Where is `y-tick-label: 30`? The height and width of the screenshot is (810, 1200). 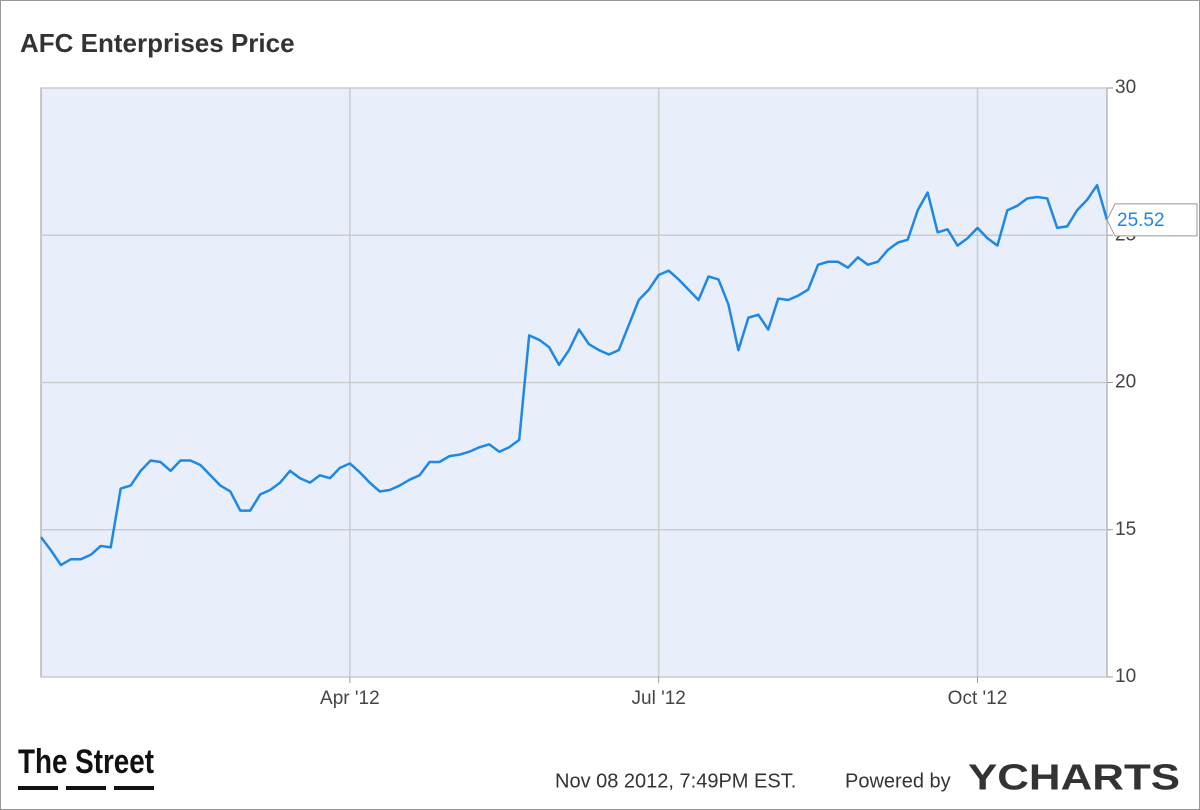 y-tick-label: 30 is located at coordinates (1125, 87).